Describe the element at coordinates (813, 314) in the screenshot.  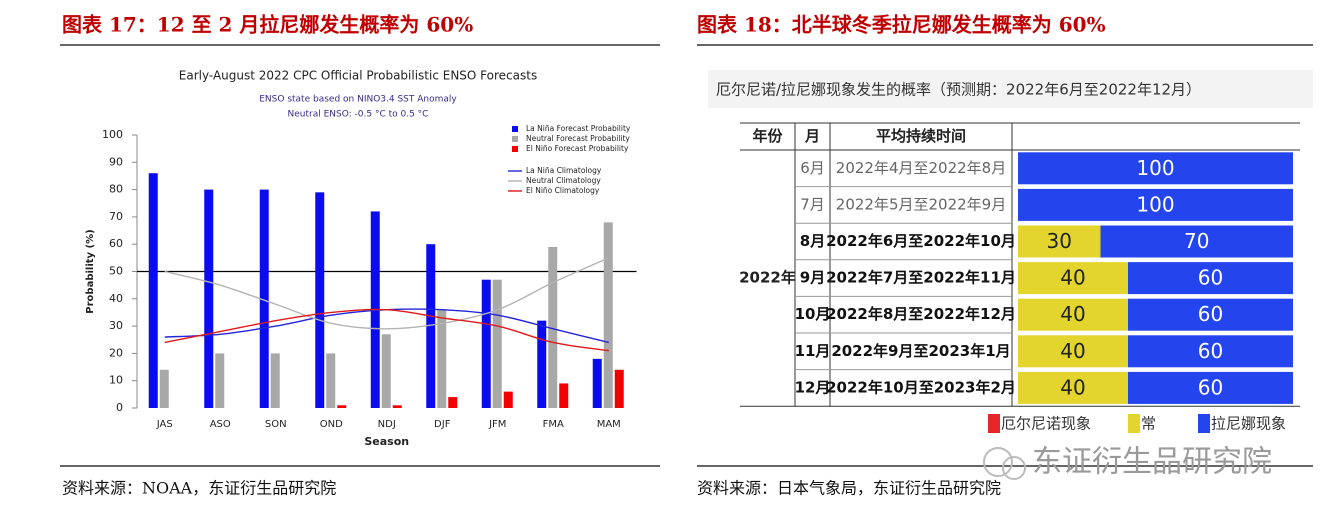
I see `month-cell: 10月` at that location.